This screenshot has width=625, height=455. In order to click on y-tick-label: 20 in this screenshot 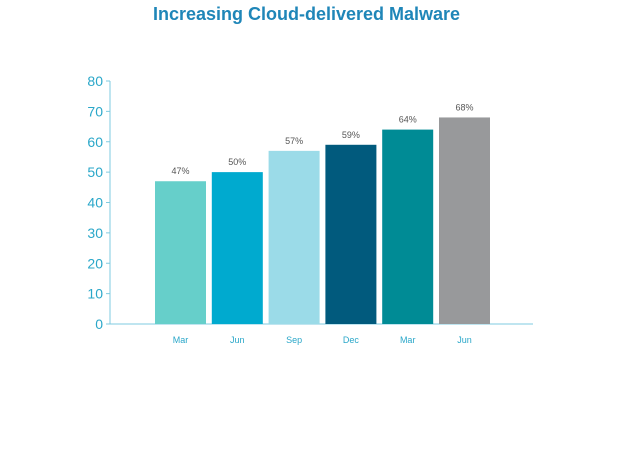, I will do `click(95, 263)`.